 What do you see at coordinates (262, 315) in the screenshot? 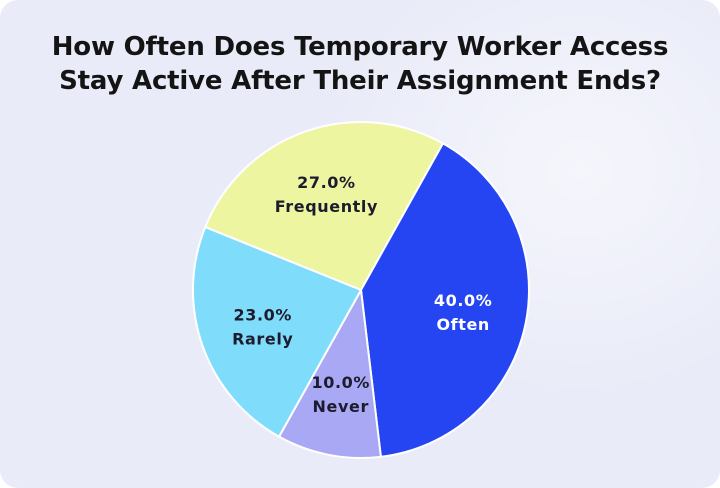
I see `slice-value-rarely: 23.0%` at bounding box center [262, 315].